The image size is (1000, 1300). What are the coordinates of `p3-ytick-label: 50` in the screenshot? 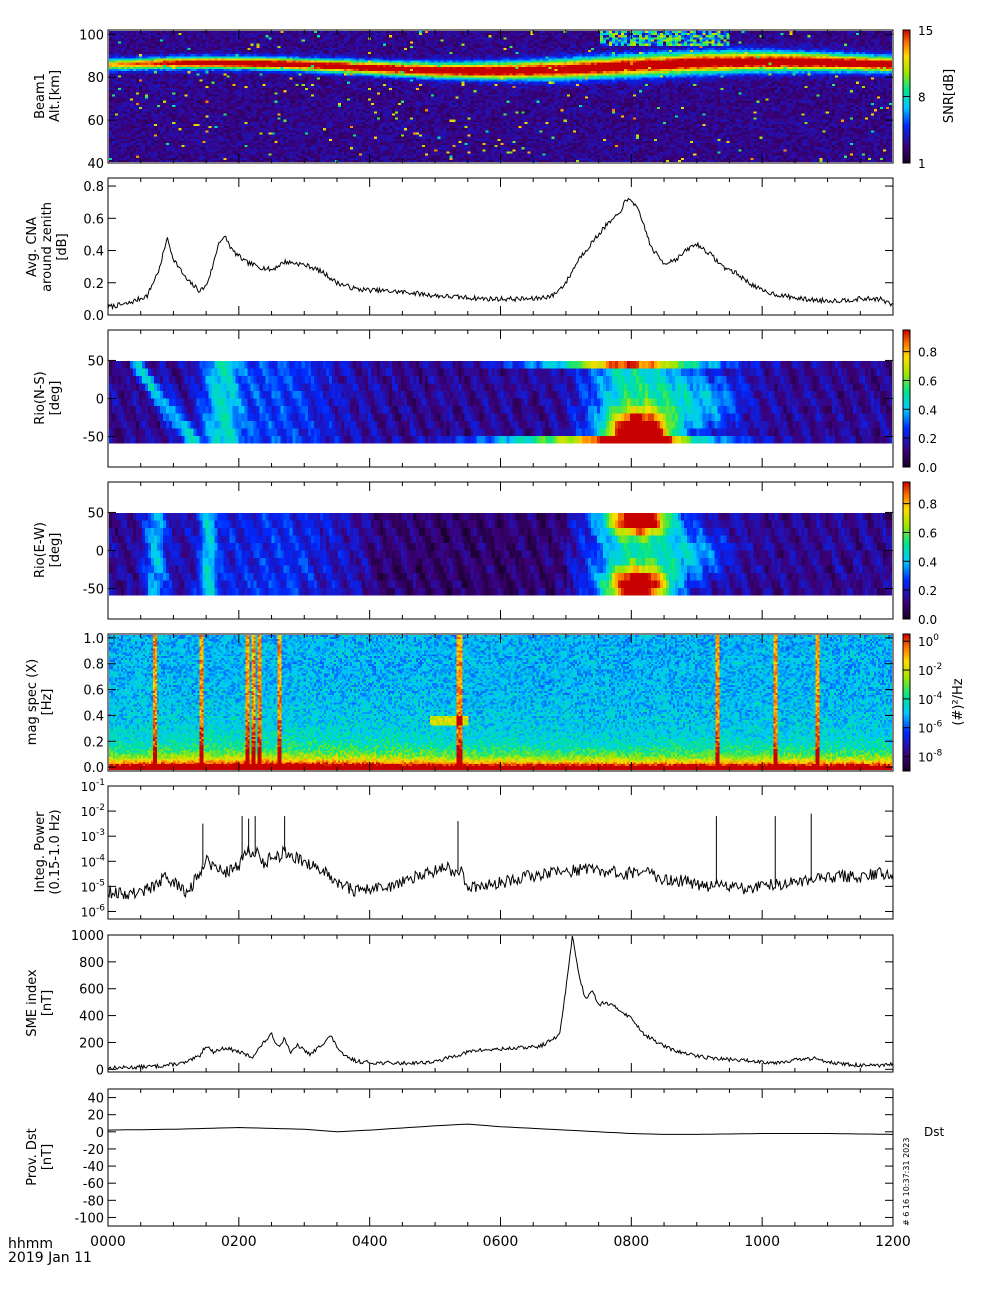 It's located at (95, 361).